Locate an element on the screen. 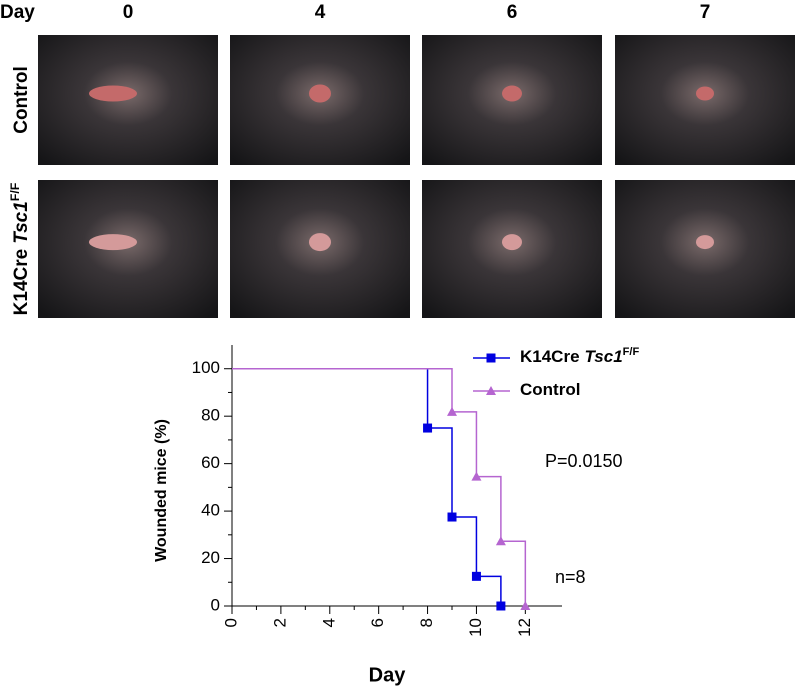  x-tick-label: 12 is located at coordinates (524, 627).